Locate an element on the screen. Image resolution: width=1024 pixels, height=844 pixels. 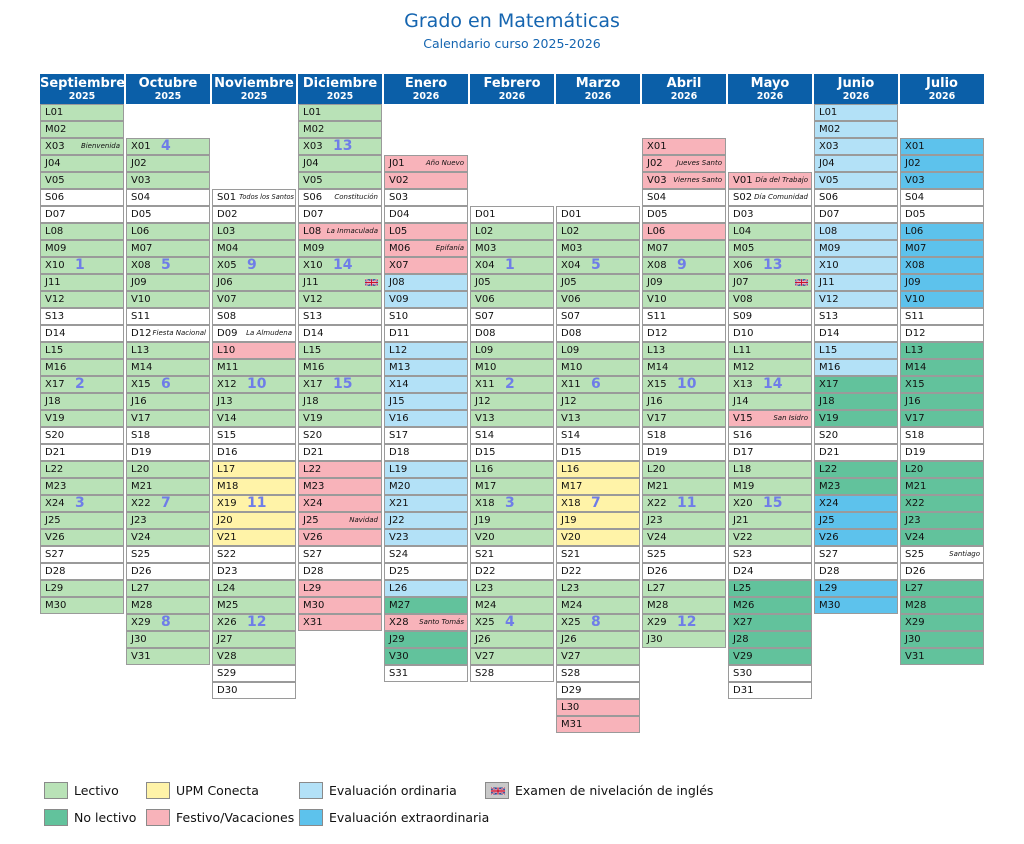
day-cell: D25 is located at coordinates (426, 571).